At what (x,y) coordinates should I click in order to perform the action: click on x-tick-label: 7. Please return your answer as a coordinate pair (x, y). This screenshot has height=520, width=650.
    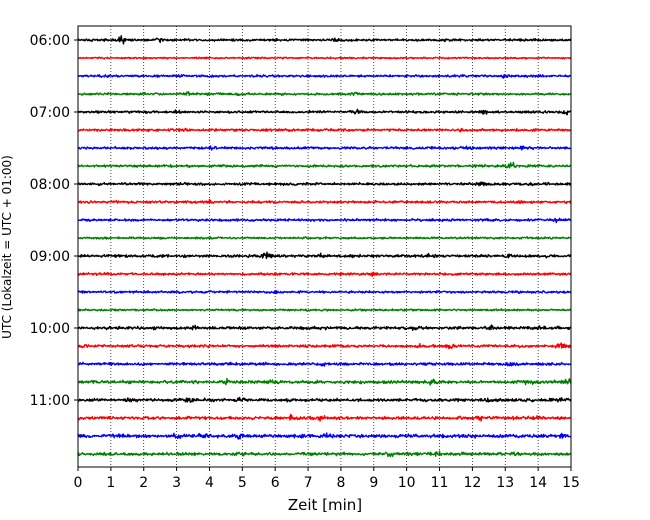
    Looking at the image, I should click on (308, 483).